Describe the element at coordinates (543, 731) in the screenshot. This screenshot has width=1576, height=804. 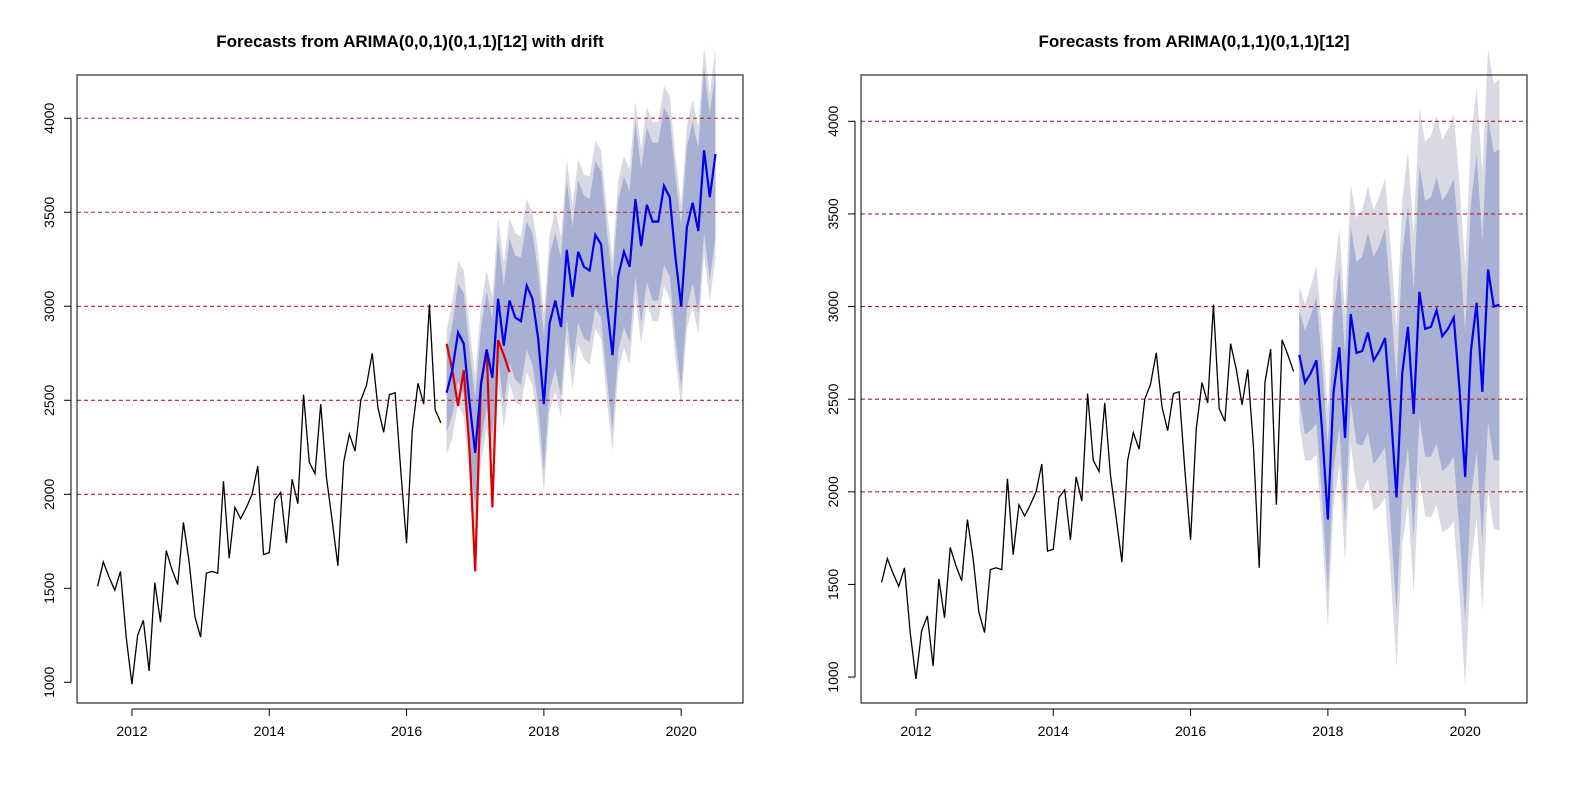
I see `left-x-tick-label: 2018` at that location.